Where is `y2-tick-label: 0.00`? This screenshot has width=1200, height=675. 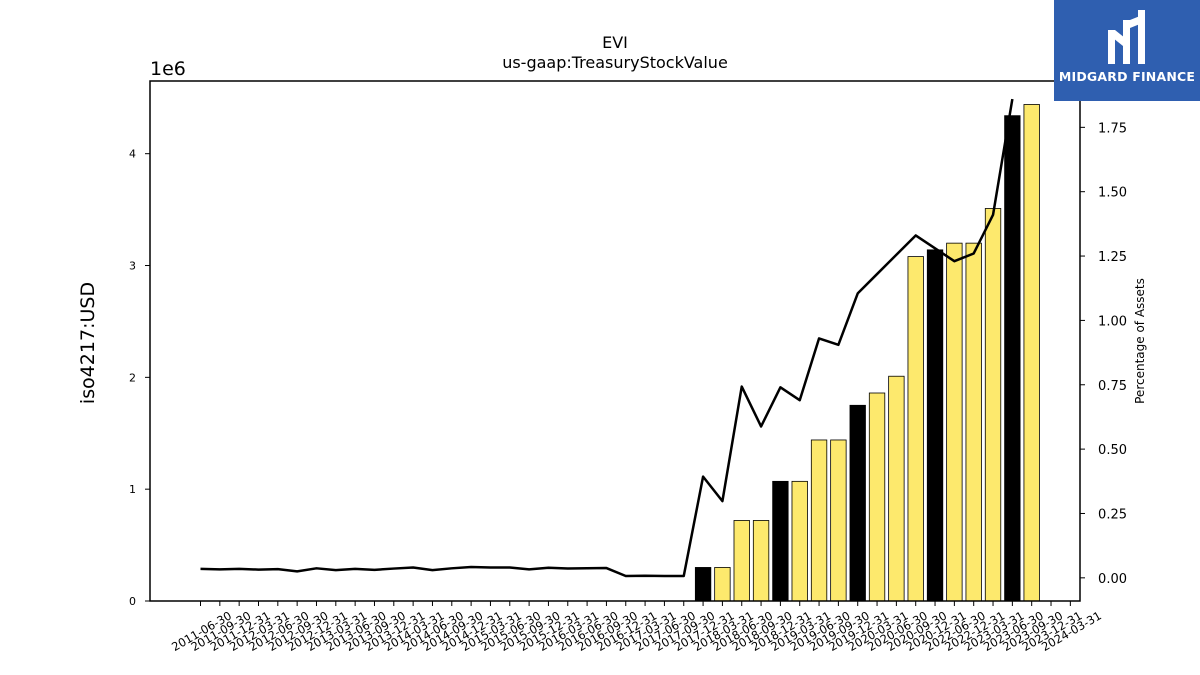
y2-tick-label: 0.00 is located at coordinates (1112, 579).